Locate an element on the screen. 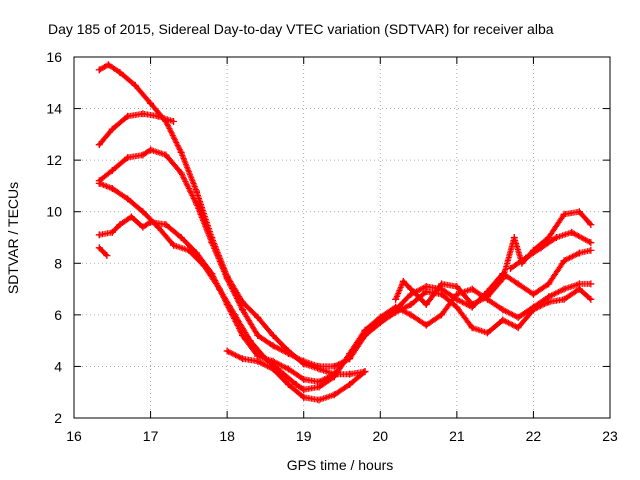 The width and height of the screenshot is (640, 480). y-tick-label: 8 is located at coordinates (58, 263).